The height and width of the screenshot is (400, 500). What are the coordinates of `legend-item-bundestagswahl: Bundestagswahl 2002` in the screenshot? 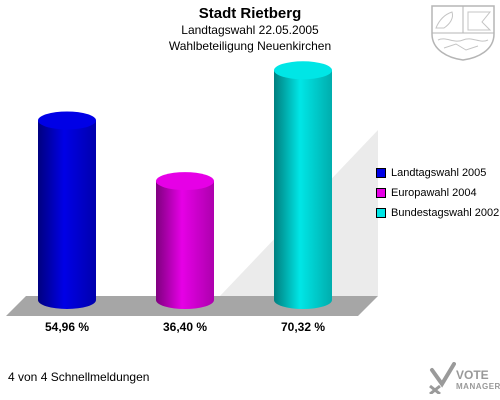 It's located at (437, 213).